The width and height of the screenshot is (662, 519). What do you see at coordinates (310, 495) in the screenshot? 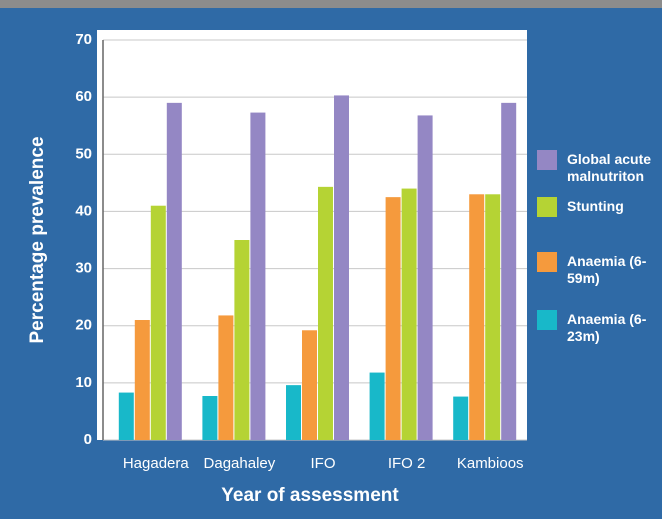
I see `x-axis-label: Year of assessment` at bounding box center [310, 495].